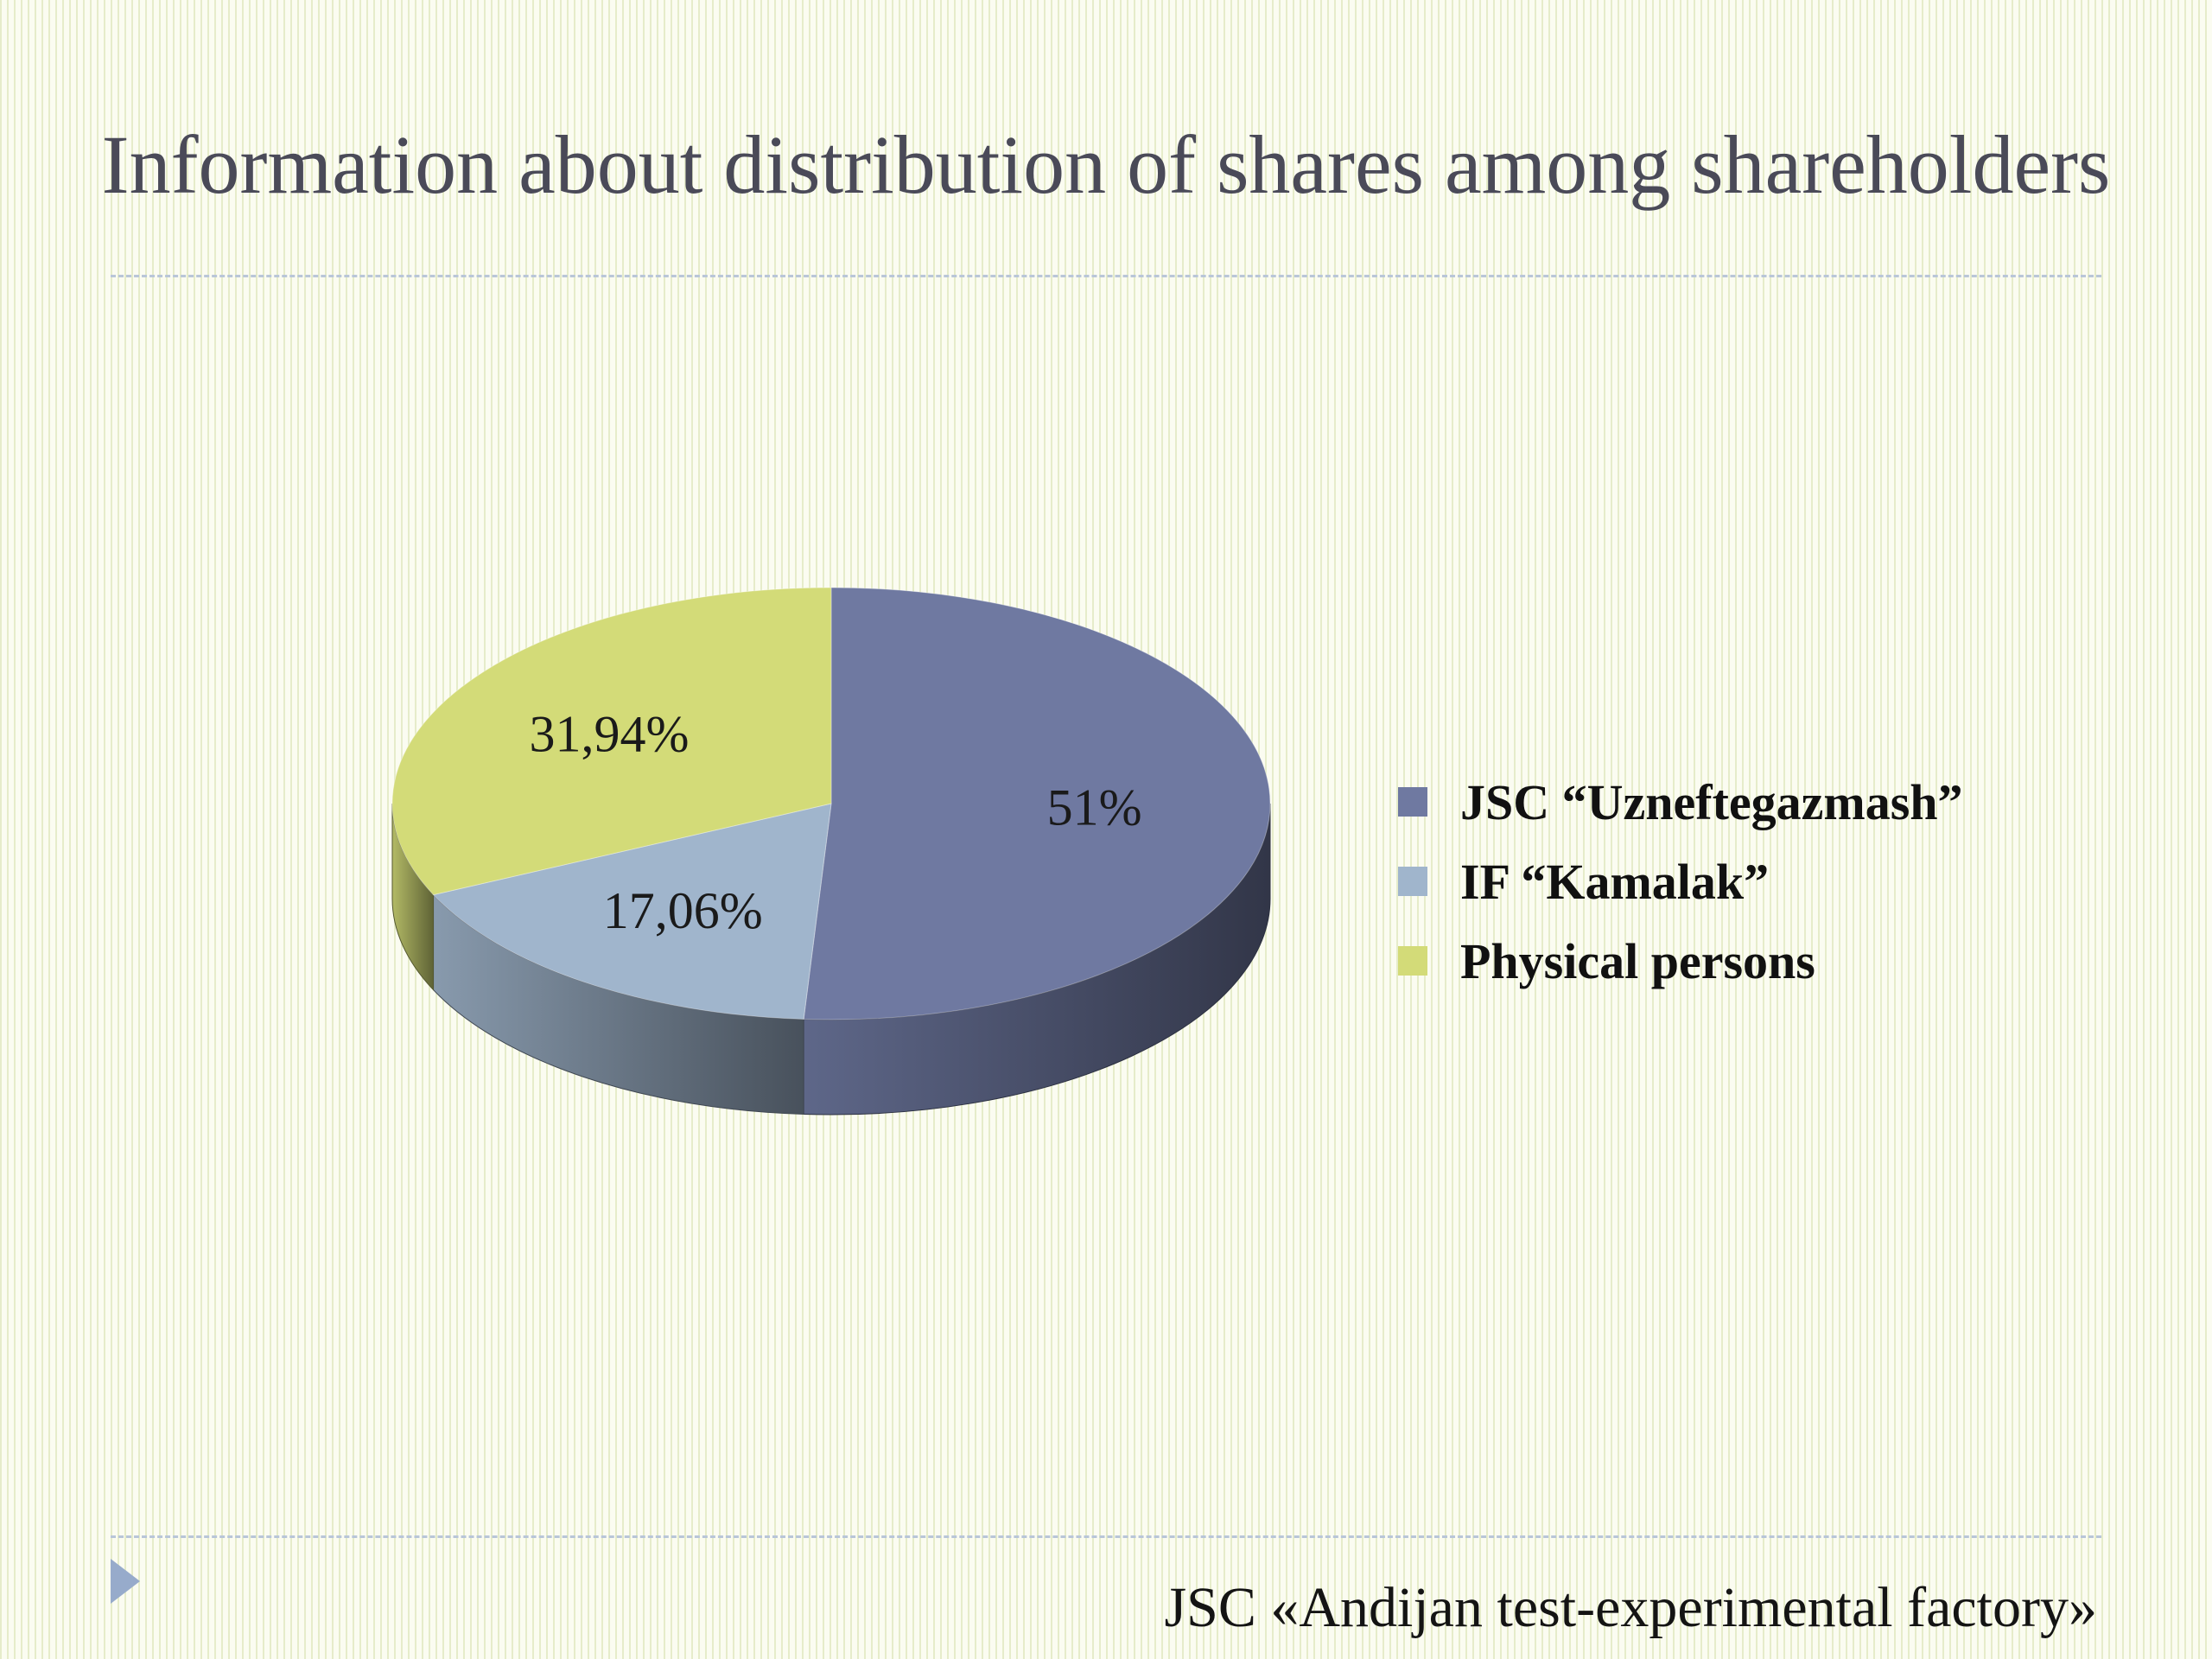  I want to click on pie-data-label: 51%, so click(1094, 807).